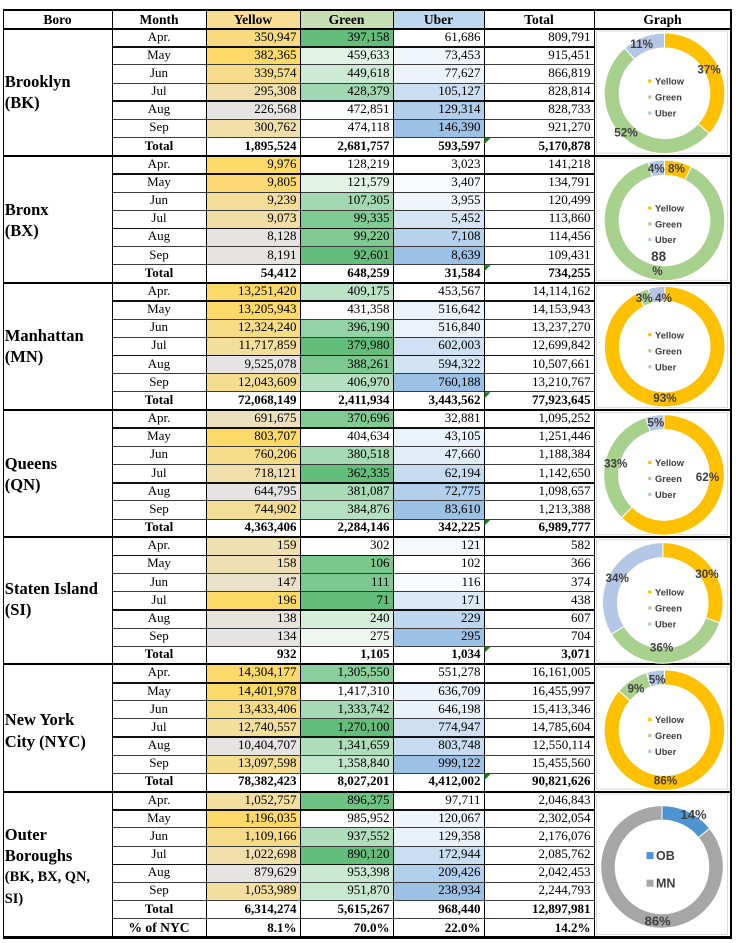  What do you see at coordinates (665, 856) in the screenshot?
I see `svg-text: OB` at bounding box center [665, 856].